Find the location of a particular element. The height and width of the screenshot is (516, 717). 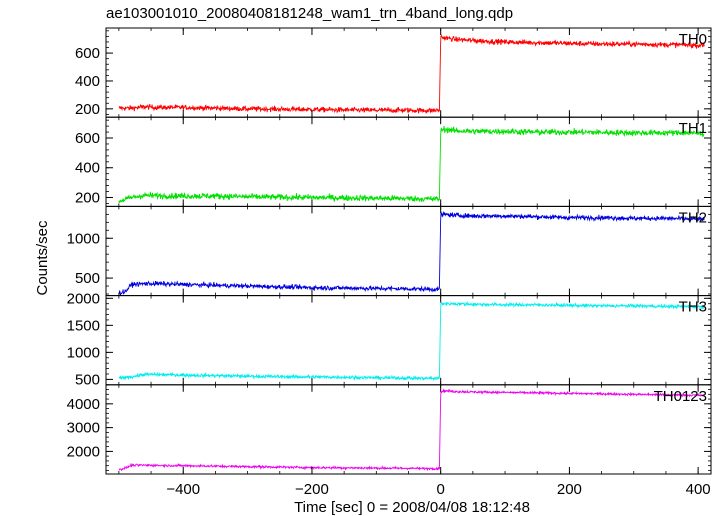

y-axis-label: Counts/sec is located at coordinates (42, 258).